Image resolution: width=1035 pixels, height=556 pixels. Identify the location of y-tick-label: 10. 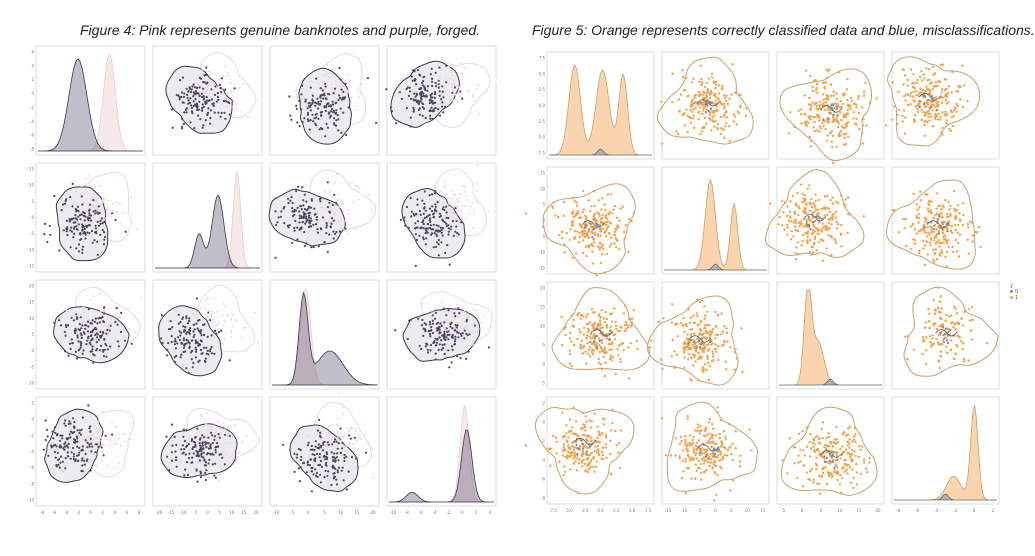
(543, 188).